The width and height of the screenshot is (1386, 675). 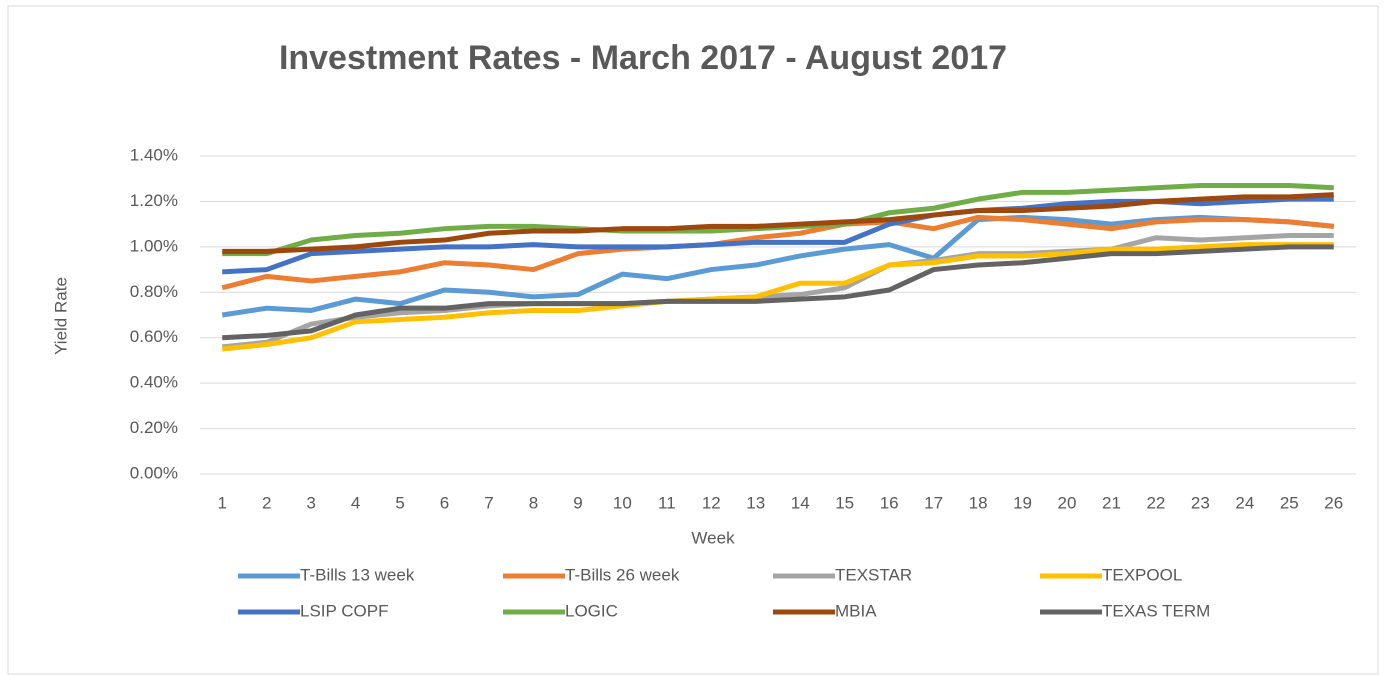 I want to click on y-tick-label: 0.00%, so click(x=154, y=472).